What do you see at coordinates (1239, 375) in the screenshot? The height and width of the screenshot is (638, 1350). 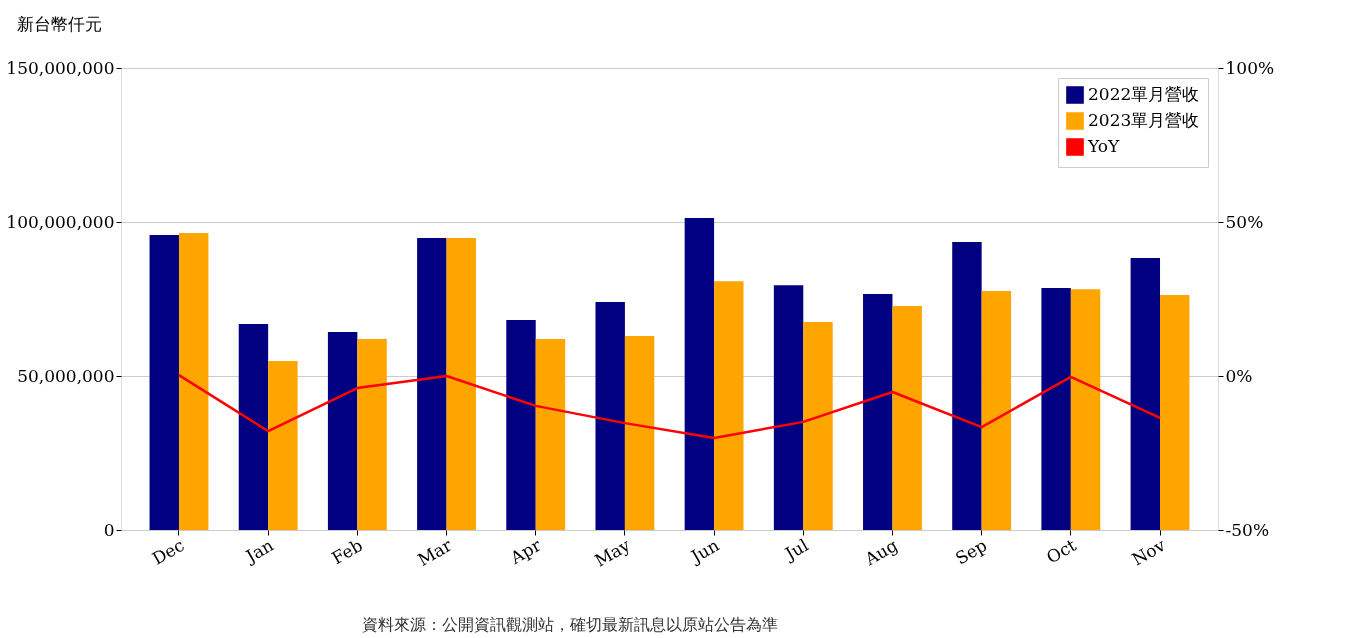 I see `y2-tick-label: 0%` at bounding box center [1239, 375].